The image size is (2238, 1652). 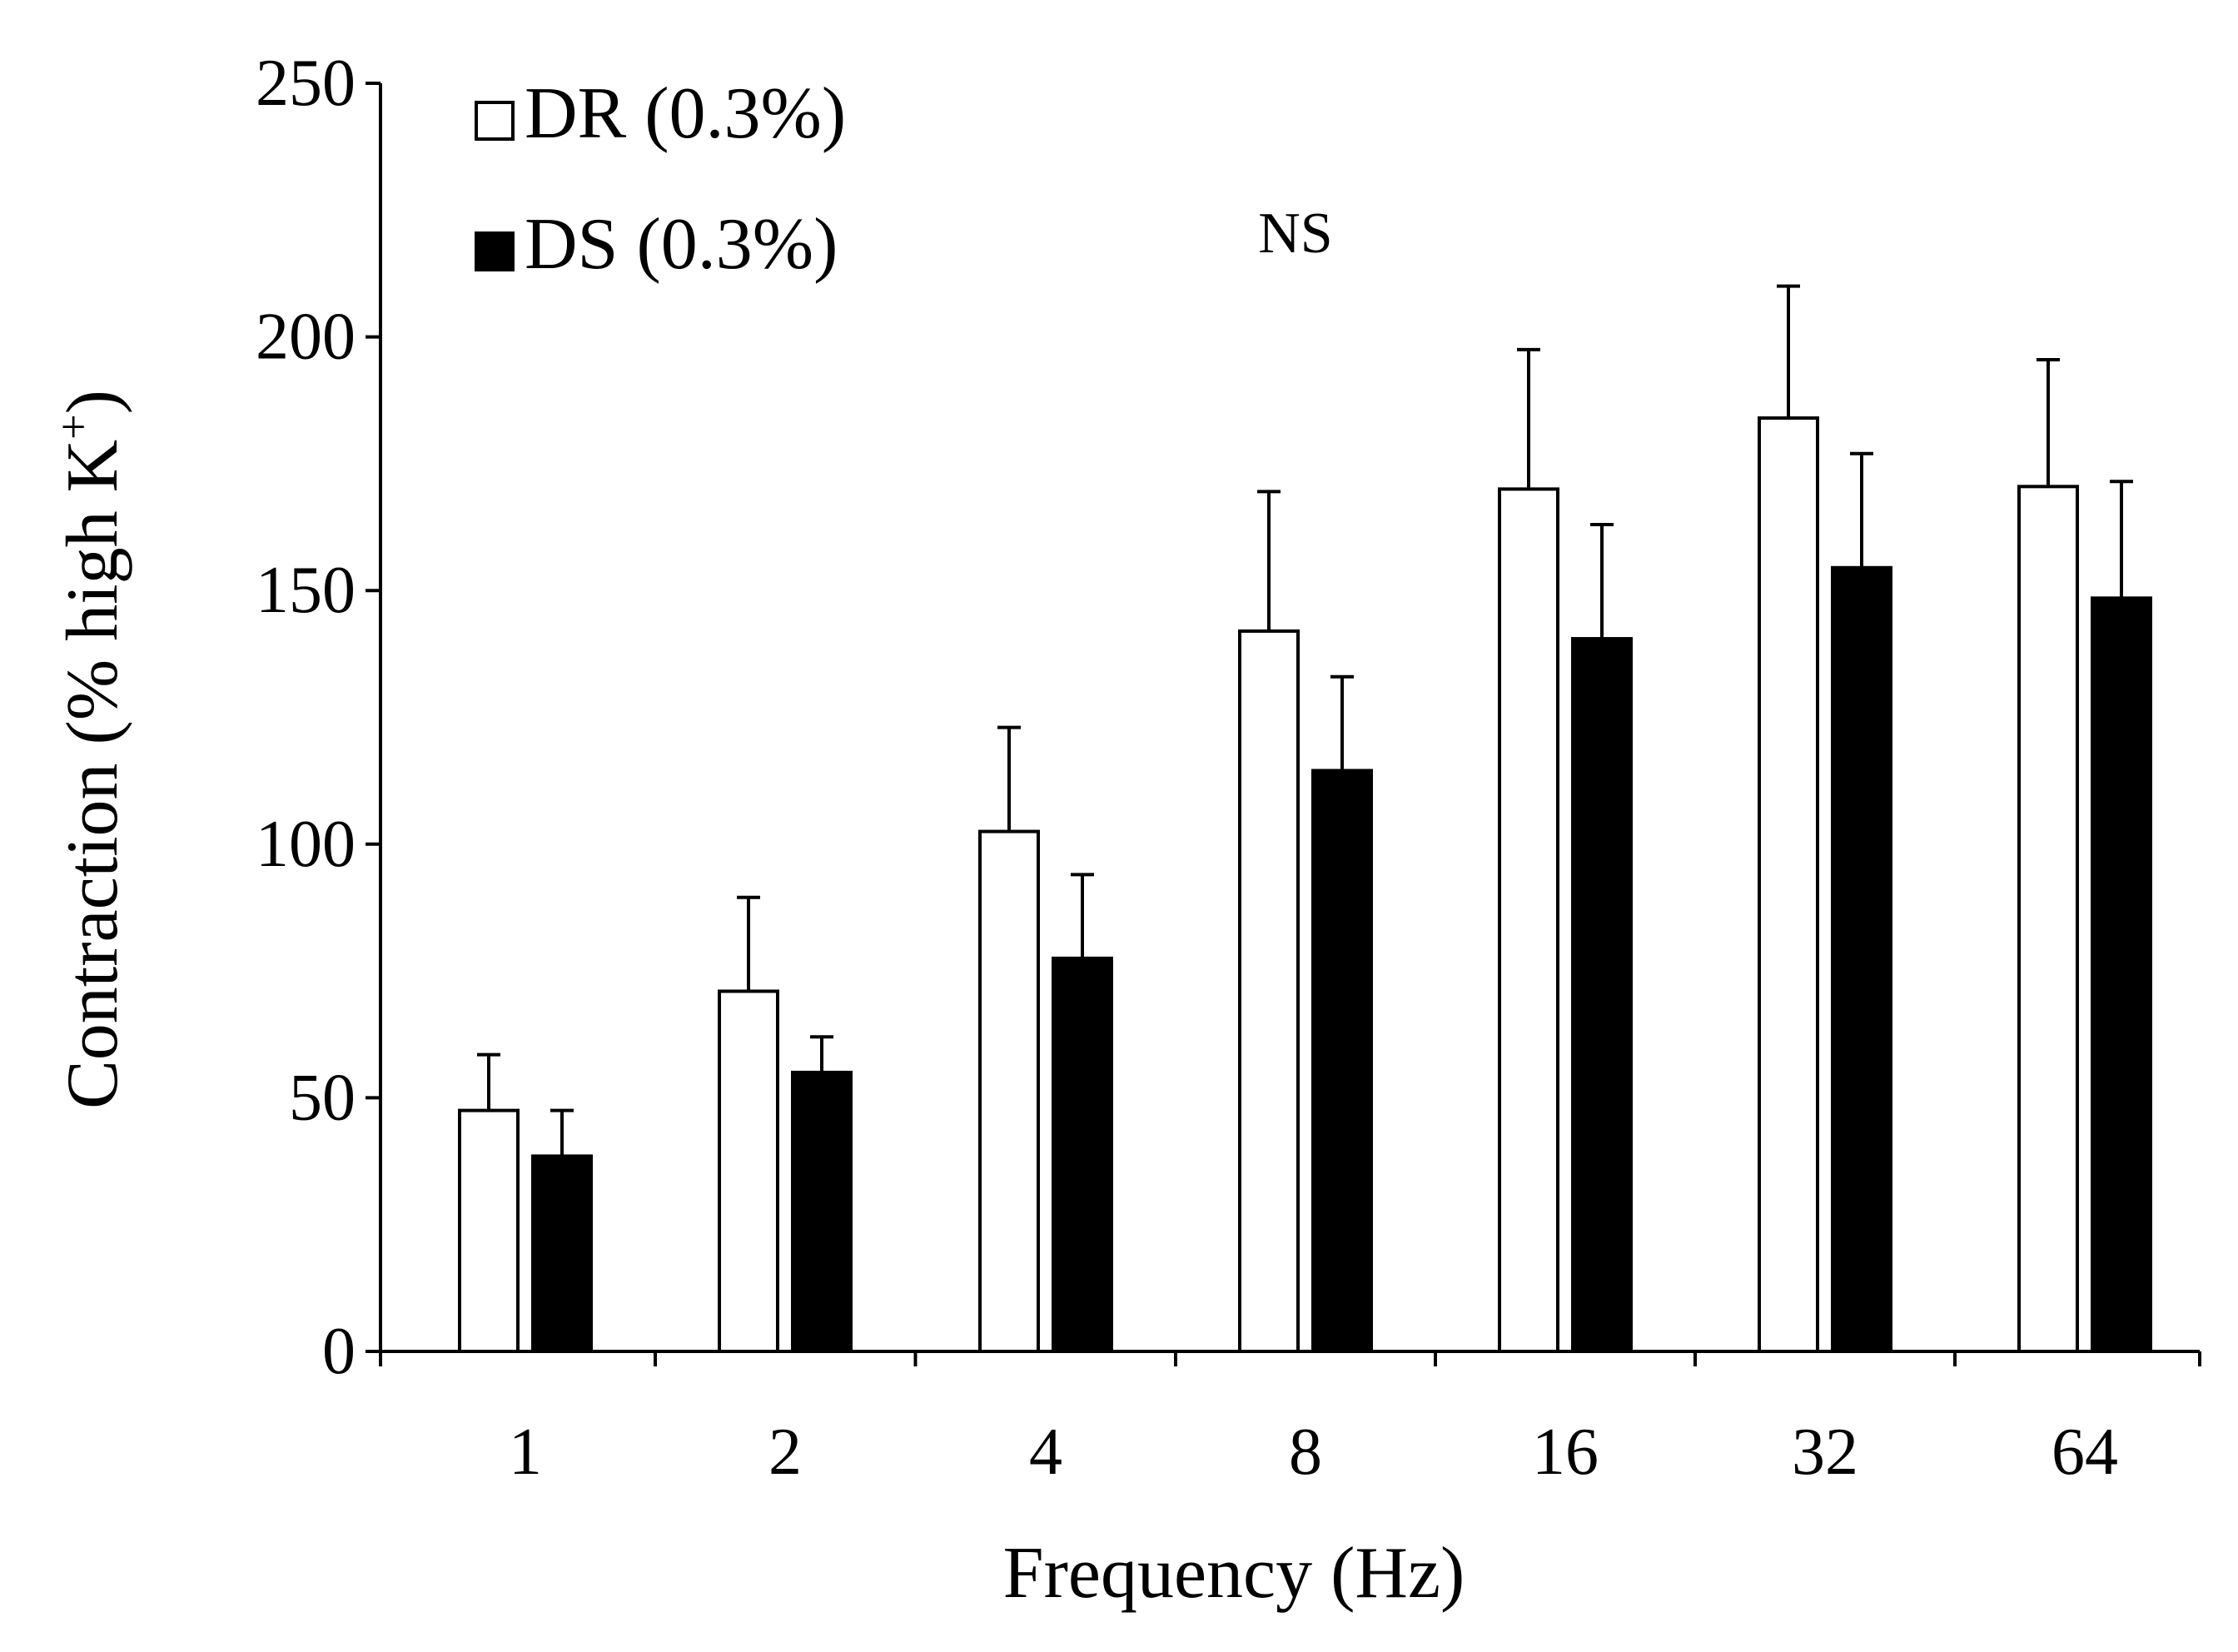 I want to click on legend-swatch-dr, so click(x=495, y=121).